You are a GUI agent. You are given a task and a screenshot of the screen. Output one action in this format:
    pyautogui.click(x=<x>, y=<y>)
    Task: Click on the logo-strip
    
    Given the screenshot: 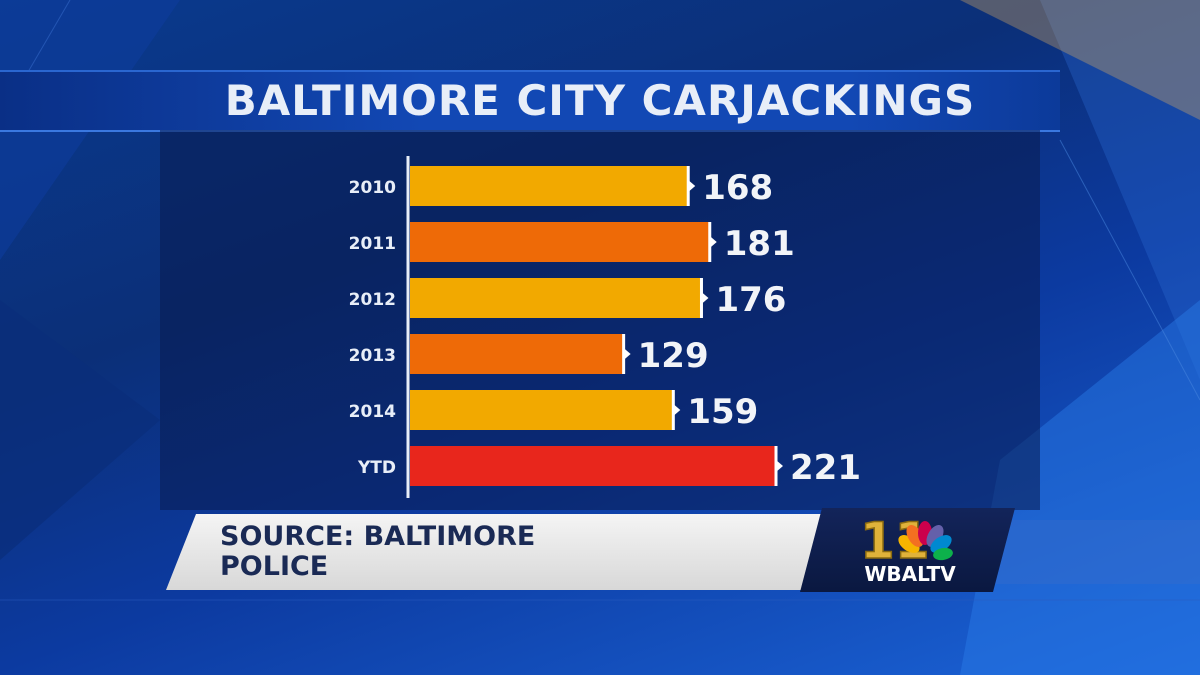 What is the action you would take?
    pyautogui.click(x=1095, y=552)
    